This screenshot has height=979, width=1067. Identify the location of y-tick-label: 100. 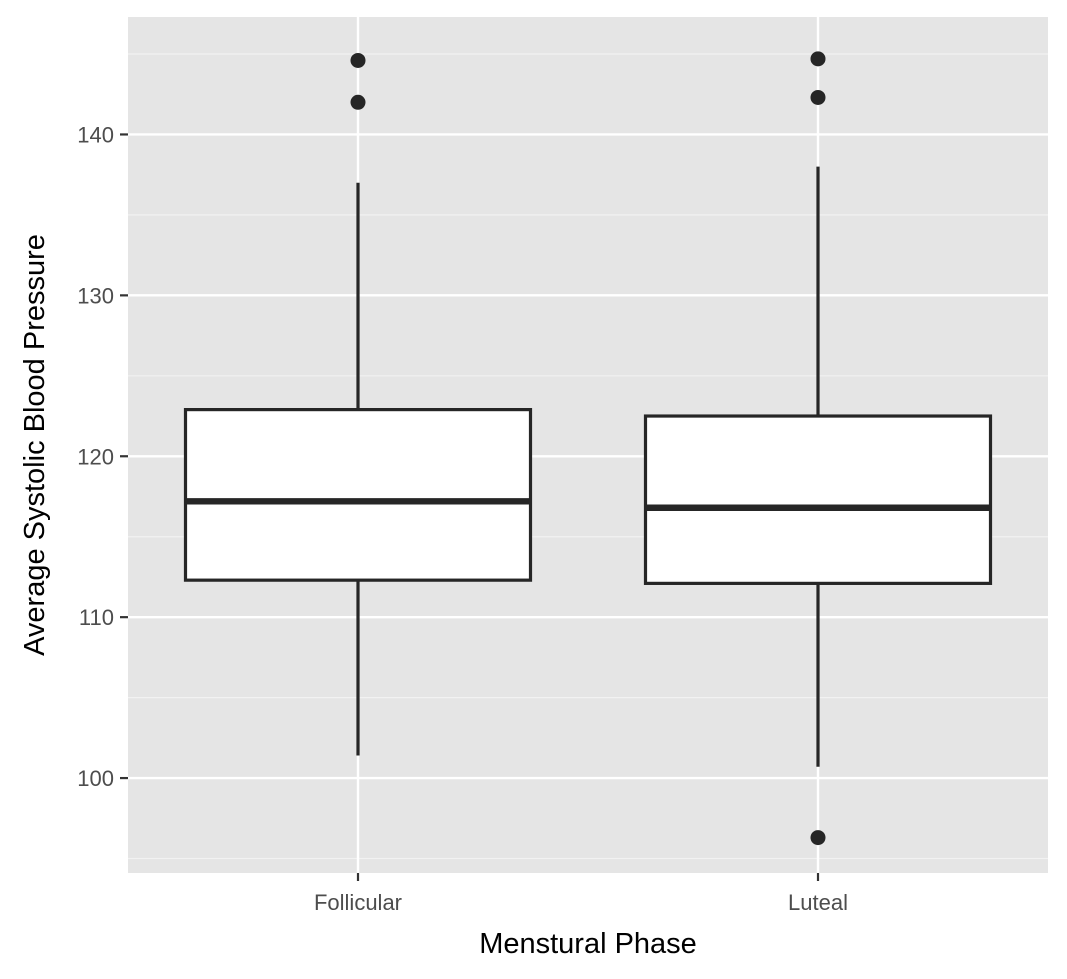
(95, 778).